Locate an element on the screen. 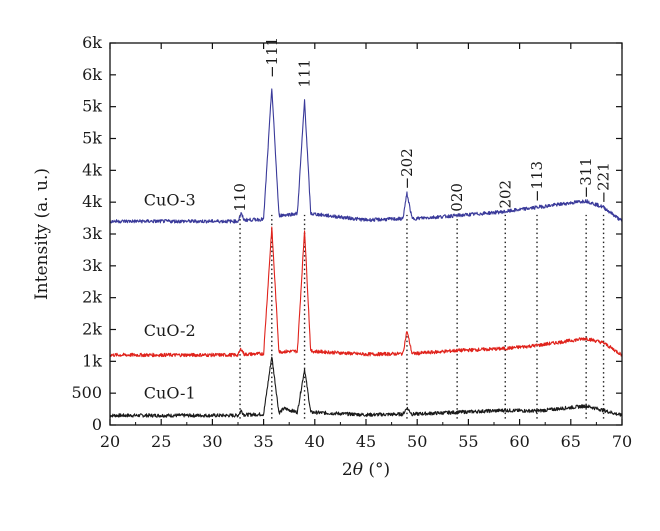  y-tick-label-11: 6k is located at coordinates (92, 74).